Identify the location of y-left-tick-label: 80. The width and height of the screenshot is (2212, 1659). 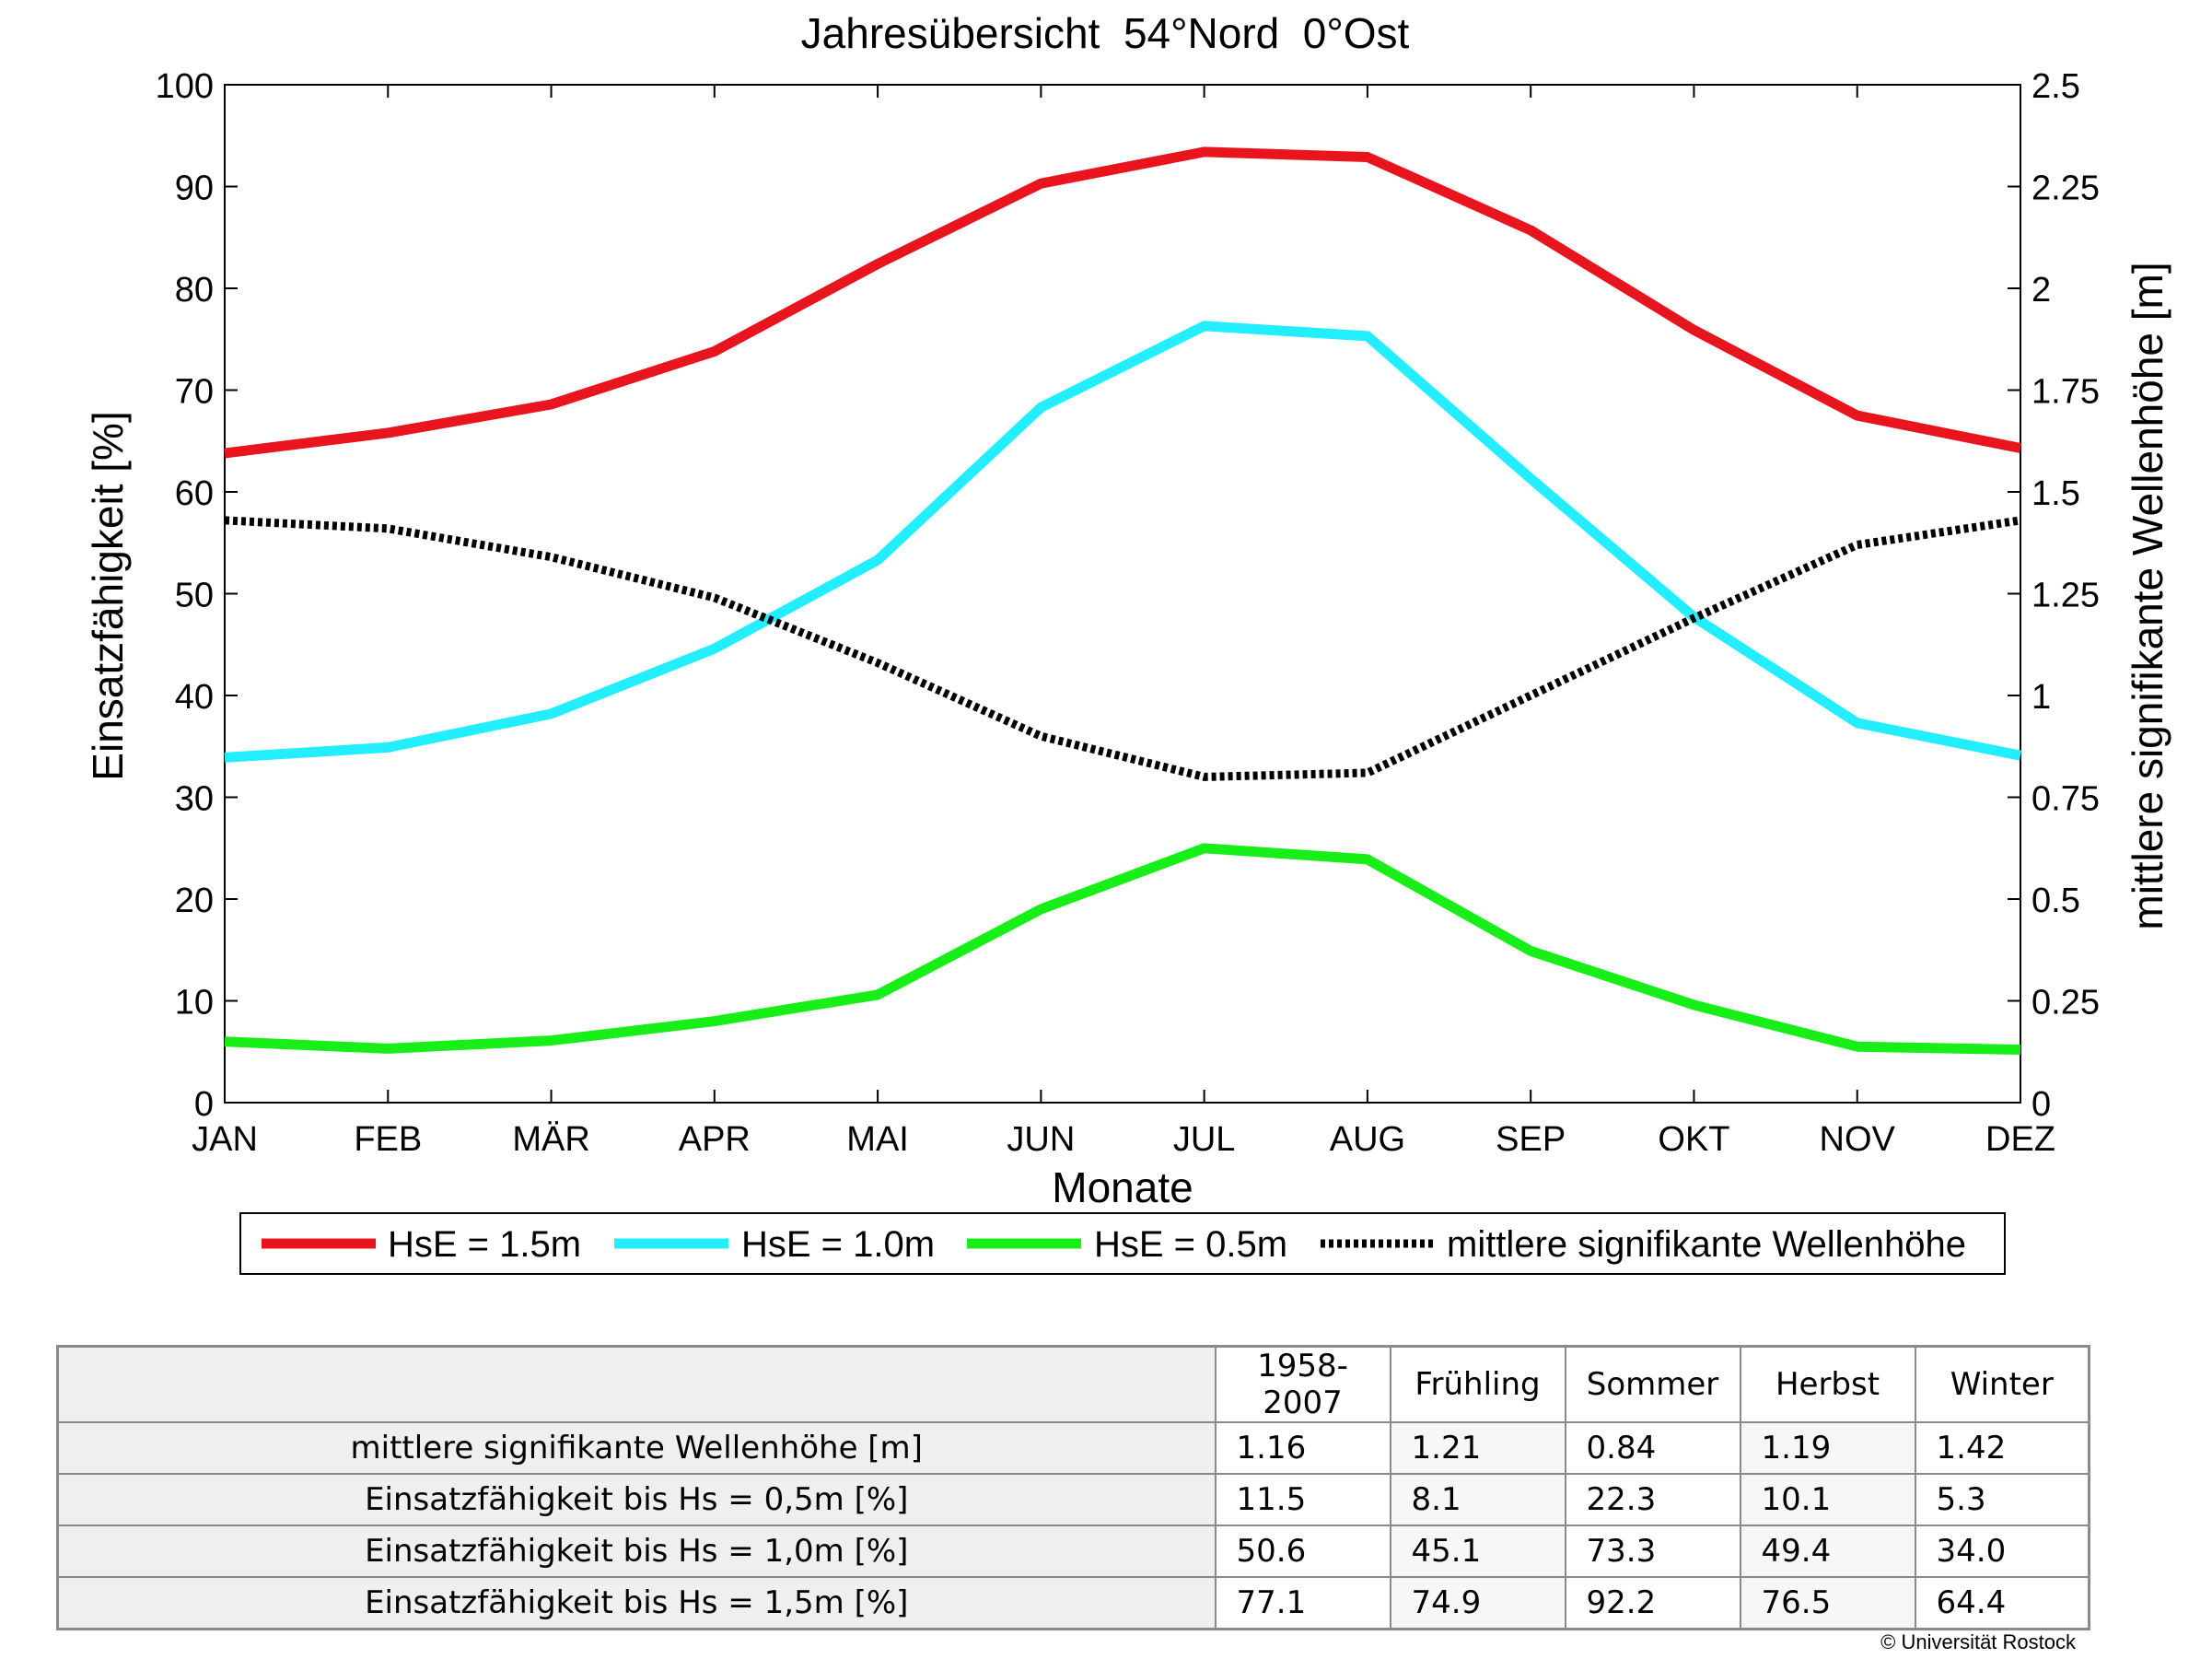
(195, 290).